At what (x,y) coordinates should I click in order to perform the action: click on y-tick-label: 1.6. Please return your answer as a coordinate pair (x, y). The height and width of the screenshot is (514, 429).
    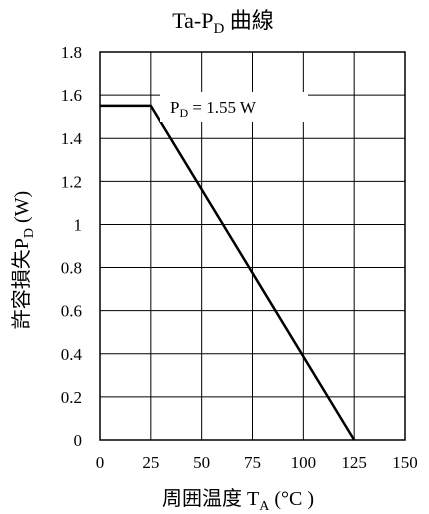
    Looking at the image, I should click on (71, 95).